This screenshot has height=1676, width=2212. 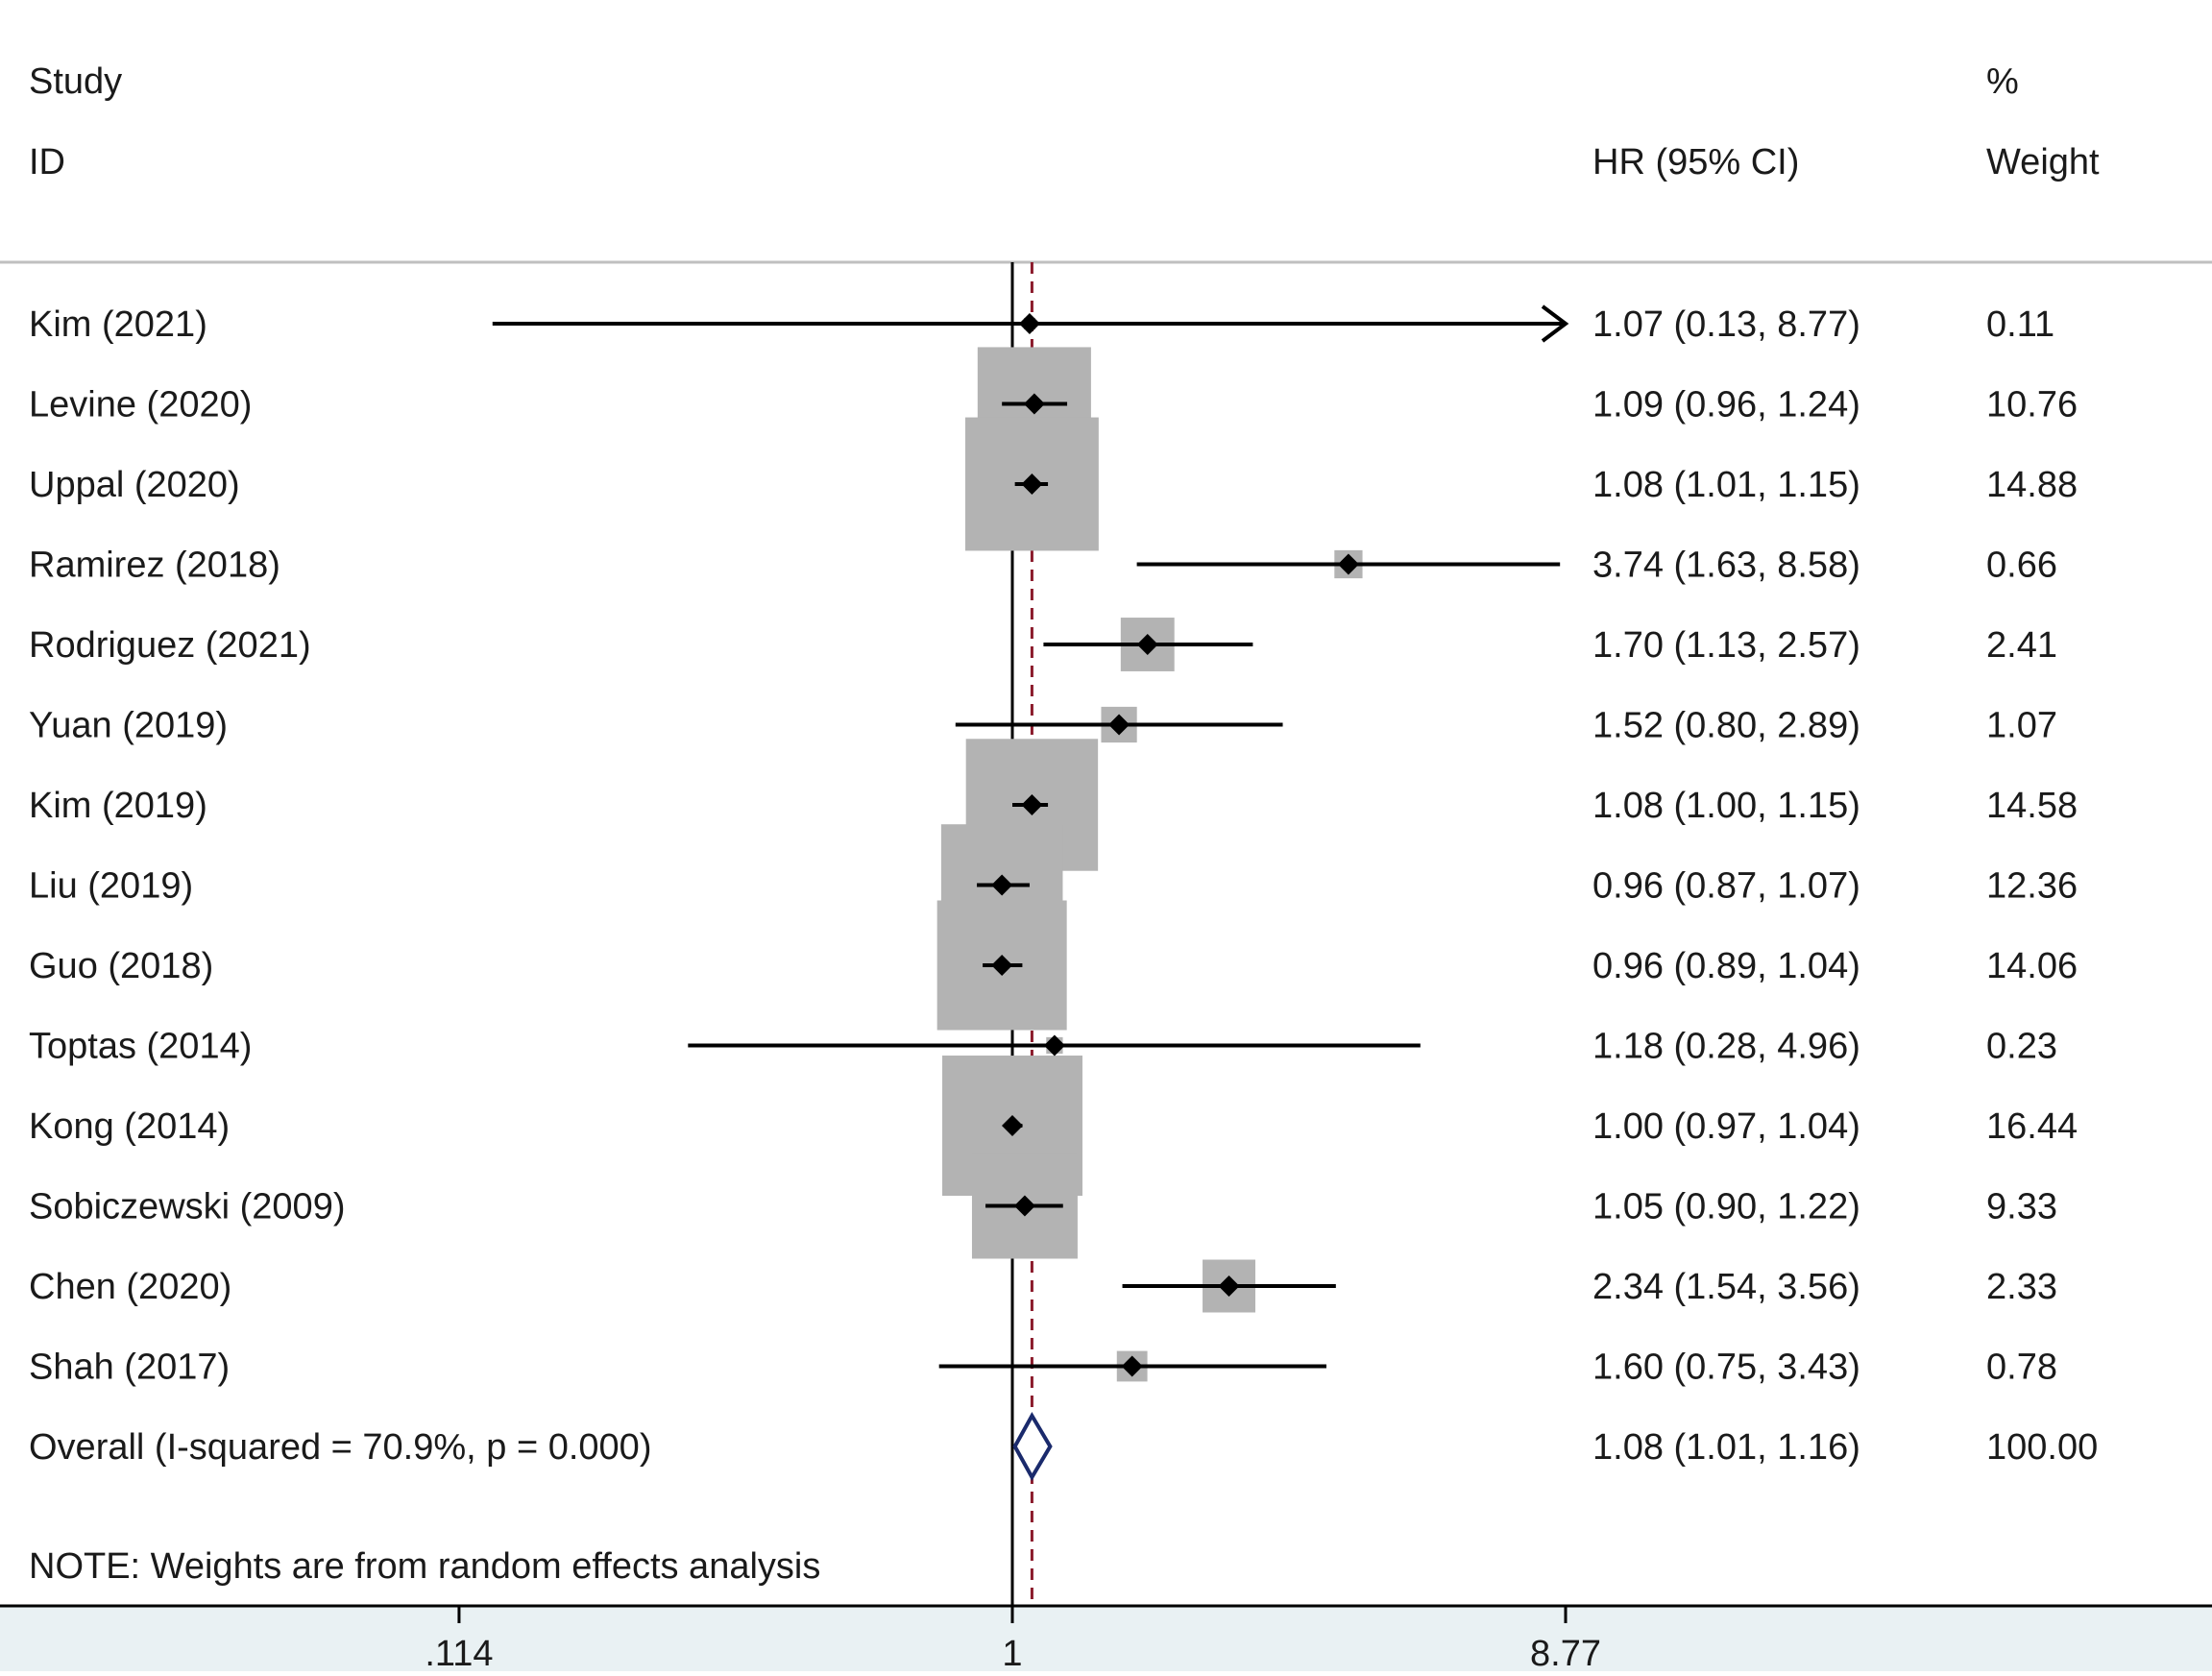 What do you see at coordinates (1726, 1447) in the screenshot?
I see `overall-hr-ci: 1.08 (1.01, 1.16)` at bounding box center [1726, 1447].